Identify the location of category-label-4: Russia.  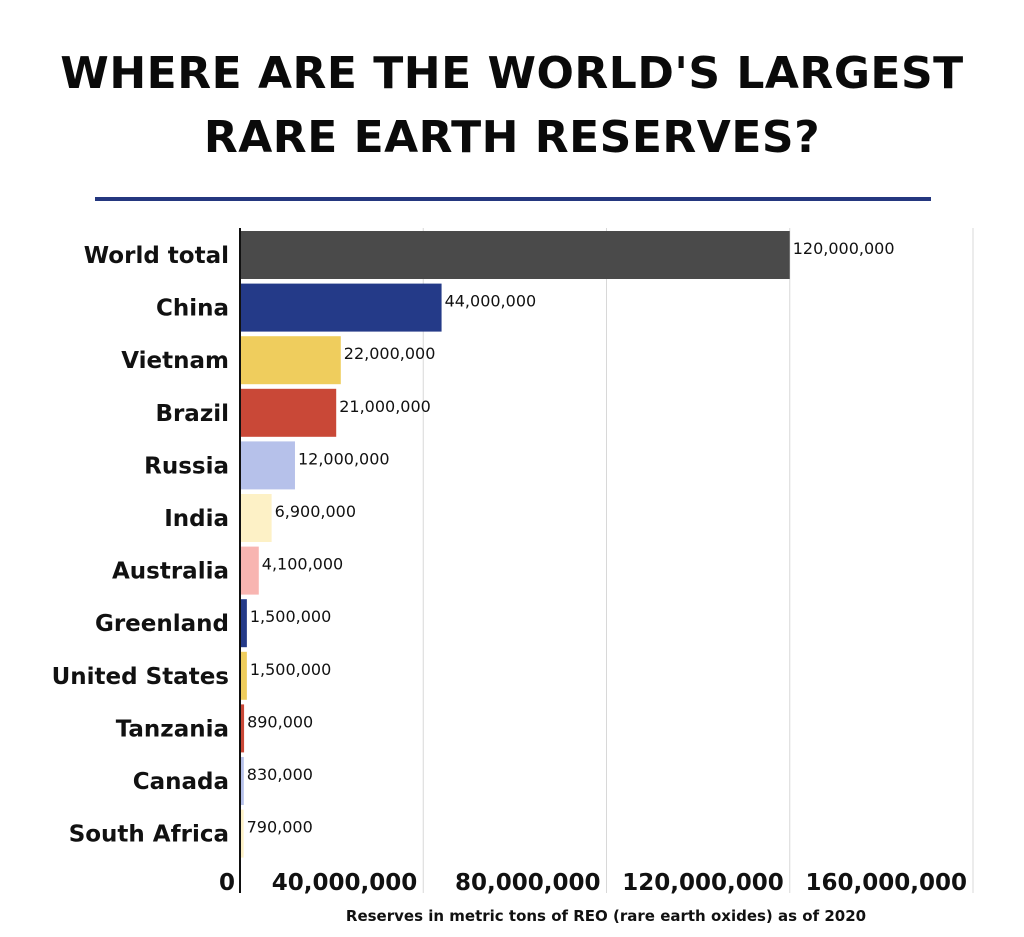
(186, 466).